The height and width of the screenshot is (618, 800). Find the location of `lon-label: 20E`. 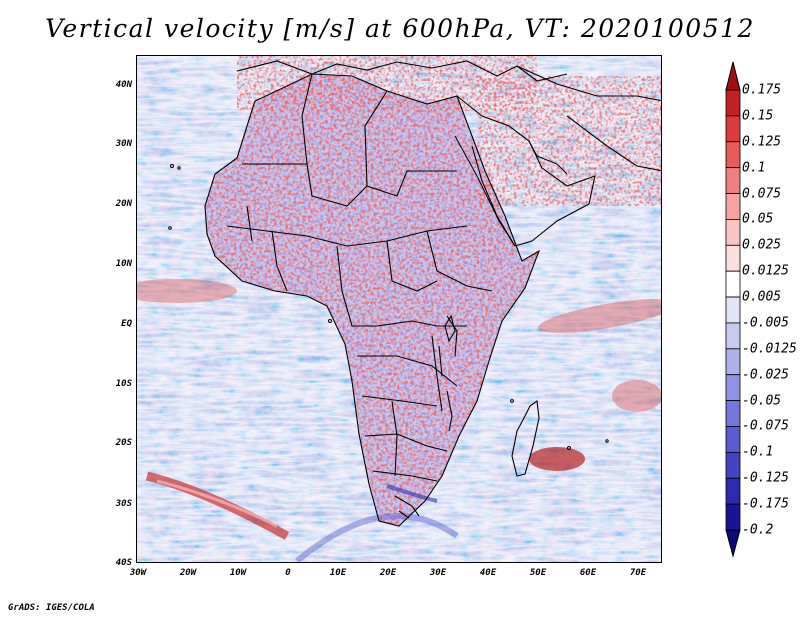

lon-label: 20E is located at coordinates (388, 573).